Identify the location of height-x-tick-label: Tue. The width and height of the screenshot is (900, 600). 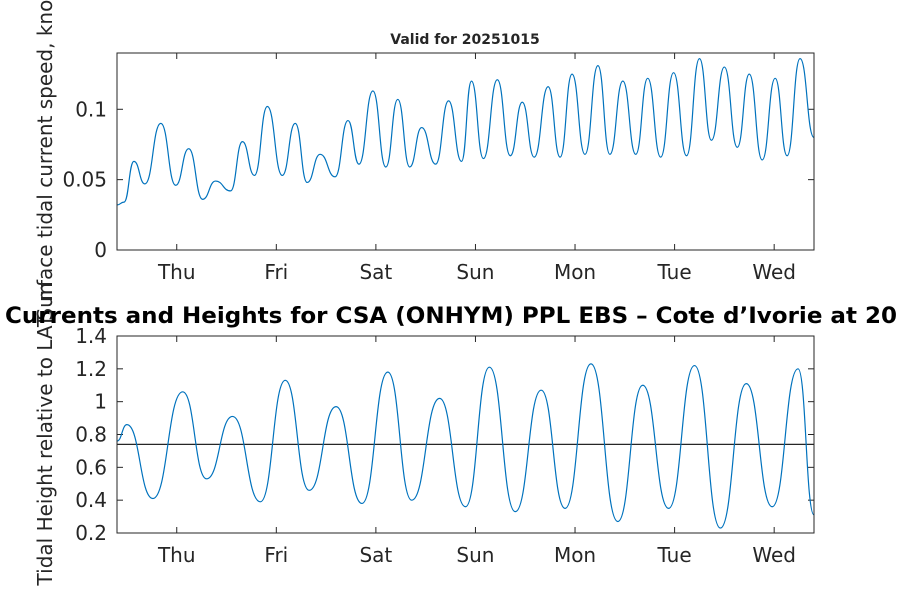
(674, 555).